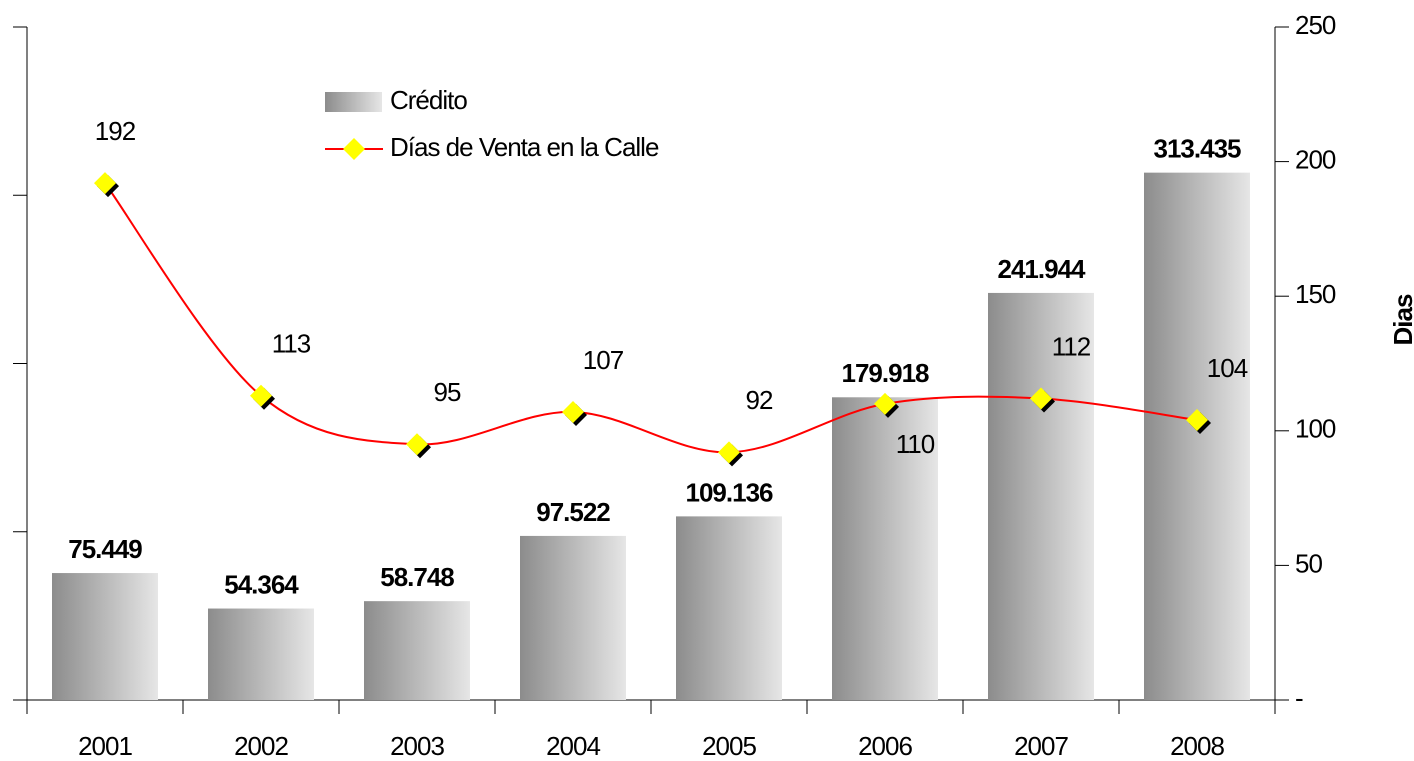  What do you see at coordinates (573, 746) in the screenshot?
I see `x-tick-label: 2004` at bounding box center [573, 746].